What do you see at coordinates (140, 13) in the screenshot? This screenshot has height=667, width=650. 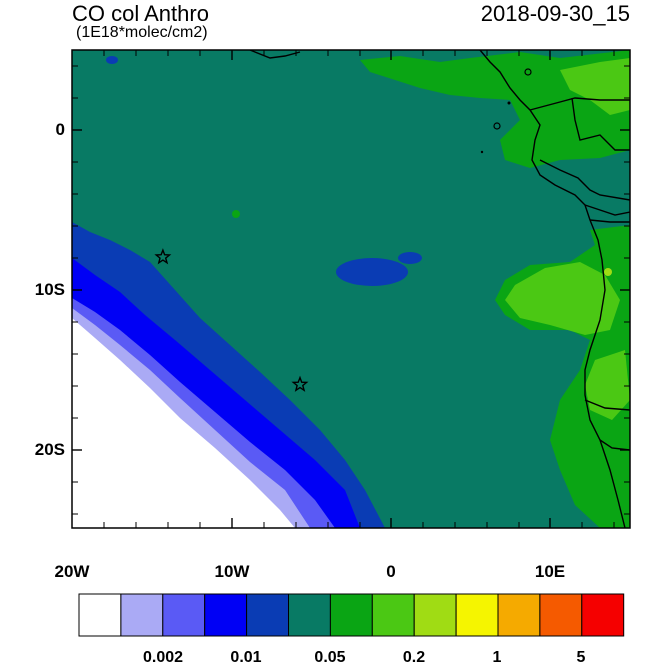 I see `map-title: CO col Anthro` at bounding box center [140, 13].